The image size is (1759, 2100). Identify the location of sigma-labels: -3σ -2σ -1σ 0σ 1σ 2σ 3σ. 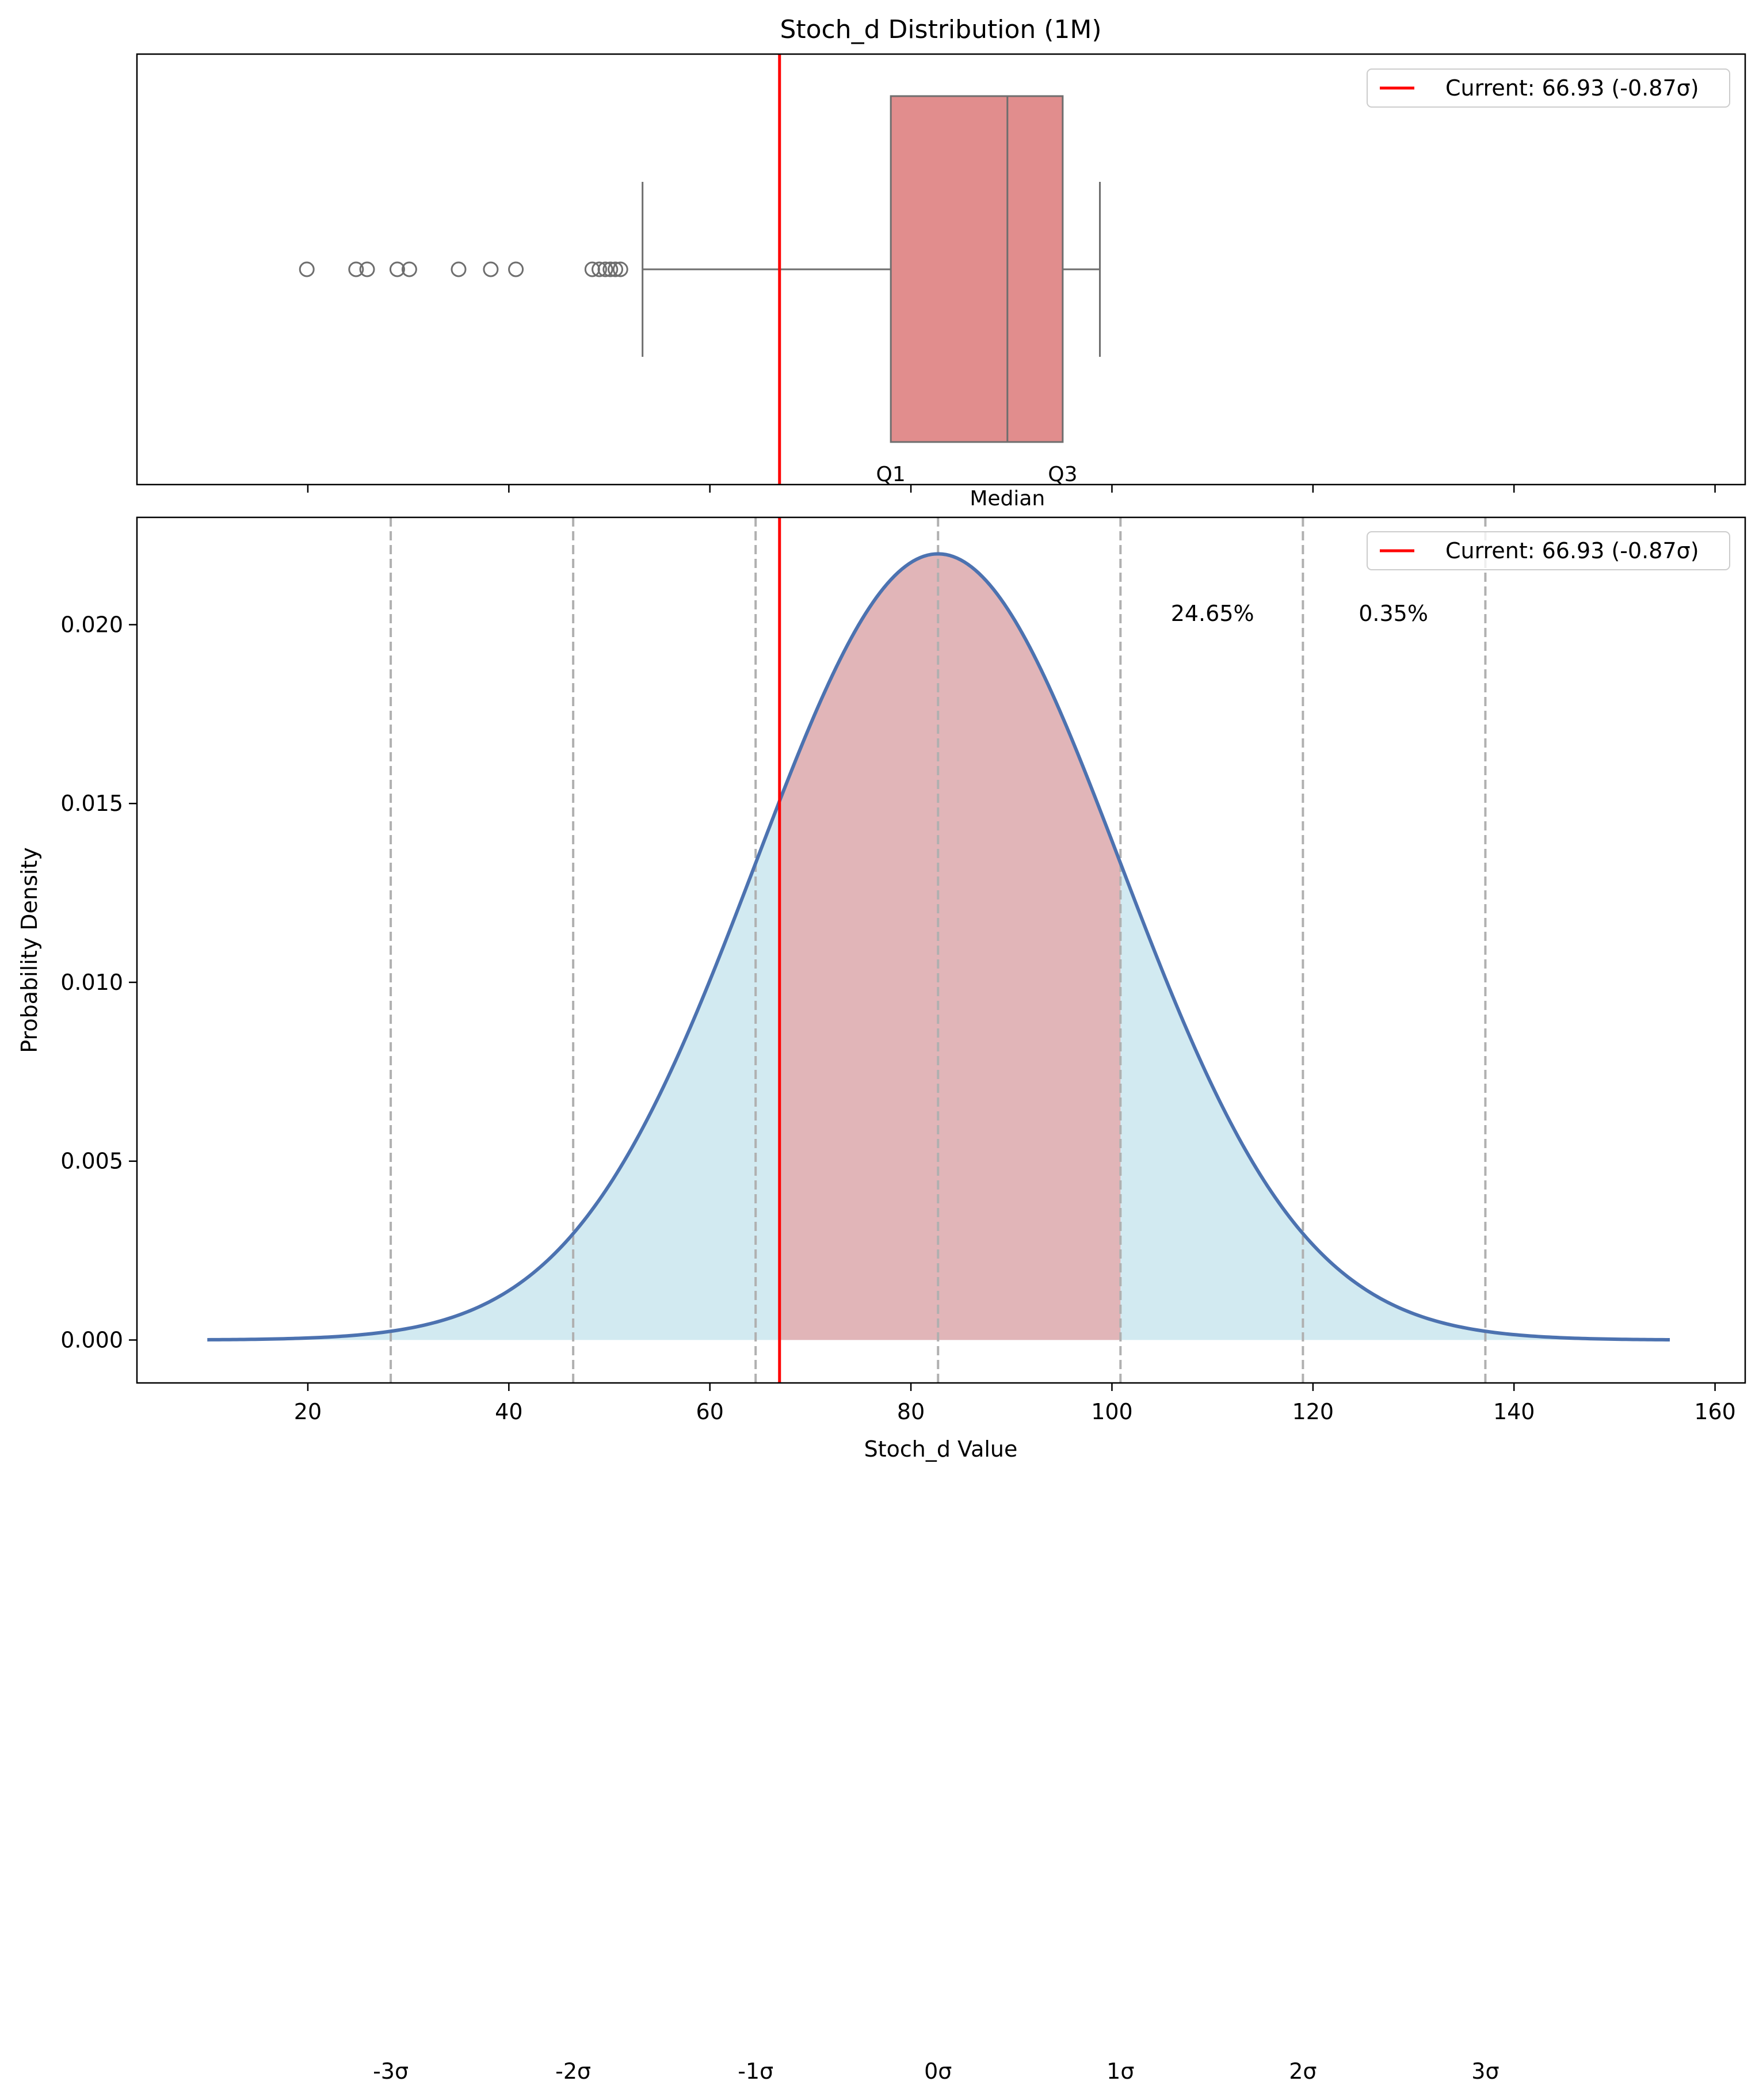
(936, 2071).